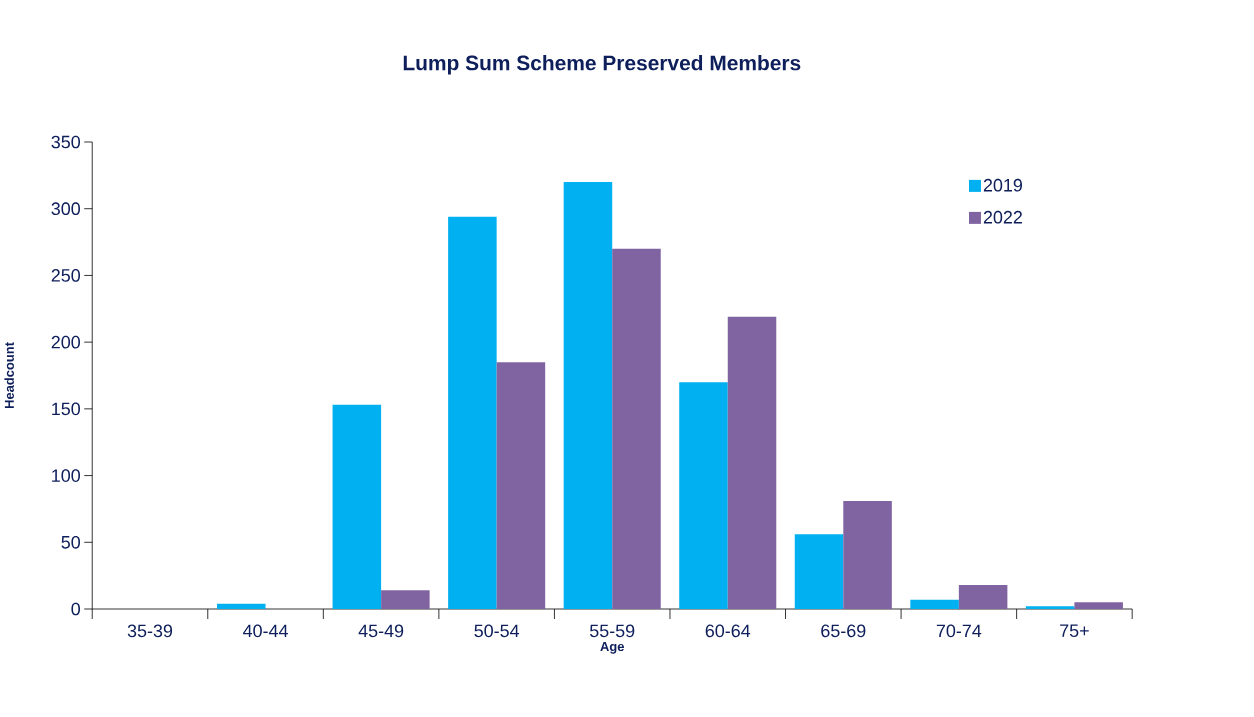 The image size is (1254, 717). Describe the element at coordinates (71, 542) in the screenshot. I see `y-tick-label: 50` at that location.